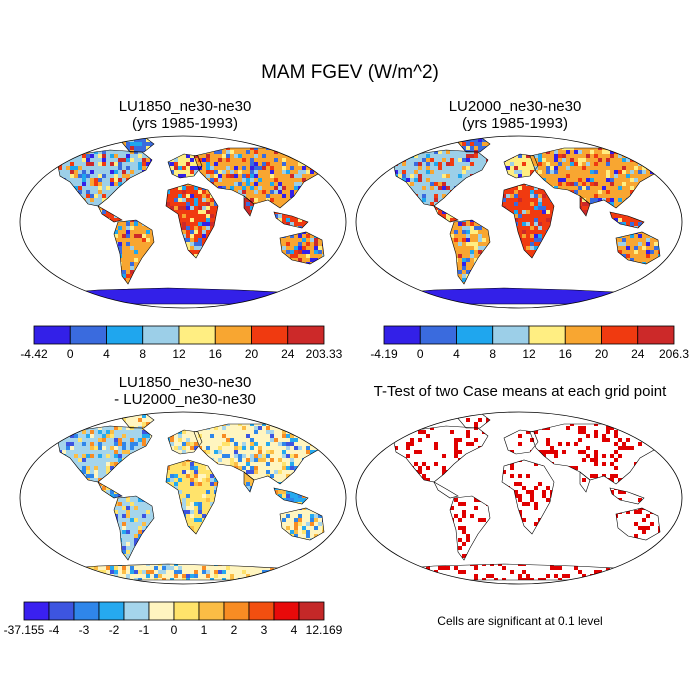  What do you see at coordinates (134, 528) in the screenshot?
I see `coastline-sa` at bounding box center [134, 528].